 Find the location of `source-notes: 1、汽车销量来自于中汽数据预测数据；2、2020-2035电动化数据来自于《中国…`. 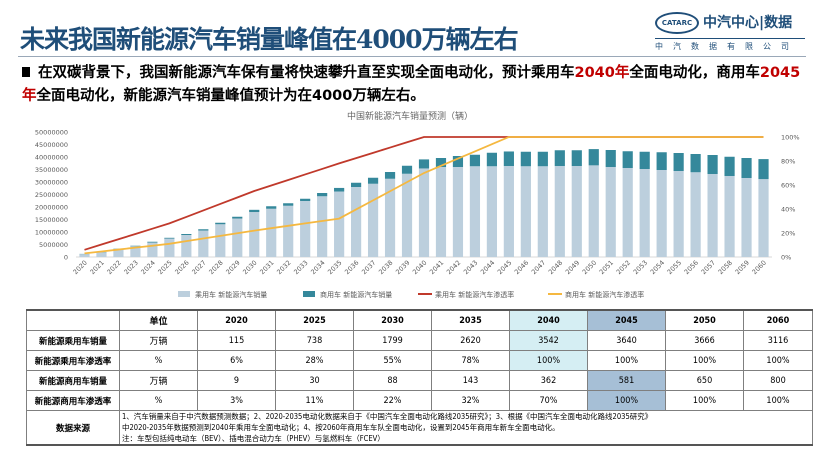

source-notes: 1、汽车销量来自于中汽数据预测数据；2、2020-2035电动化数据来自于《中国… is located at coordinates (466, 428).